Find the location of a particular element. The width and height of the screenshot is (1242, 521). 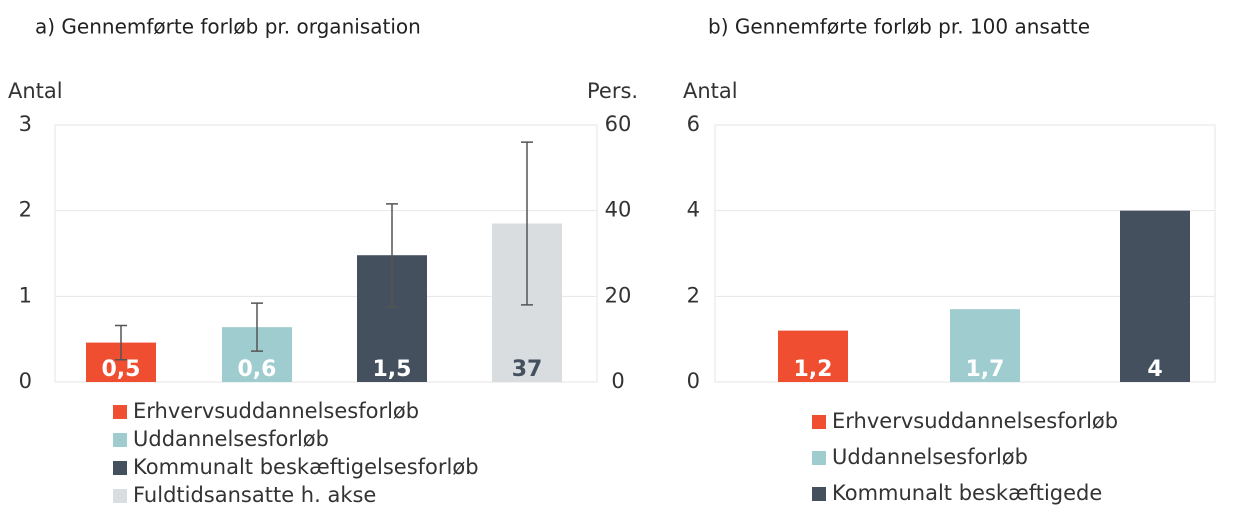

y-tick-label: 3 is located at coordinates (25, 124).